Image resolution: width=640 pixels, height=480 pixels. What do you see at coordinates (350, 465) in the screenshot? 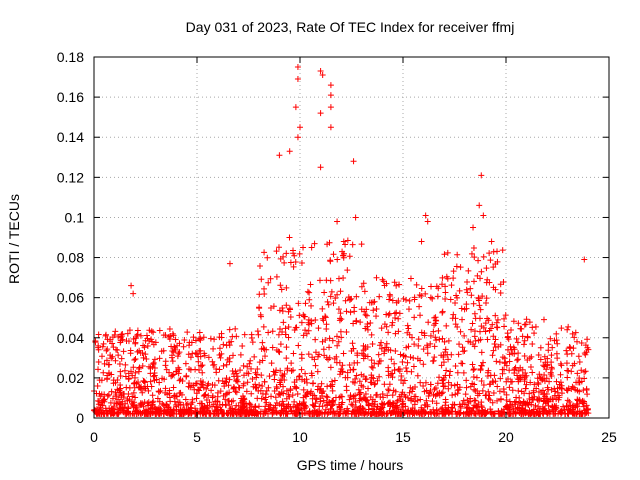
I see `x-axis-label: GPS time / hours` at bounding box center [350, 465].